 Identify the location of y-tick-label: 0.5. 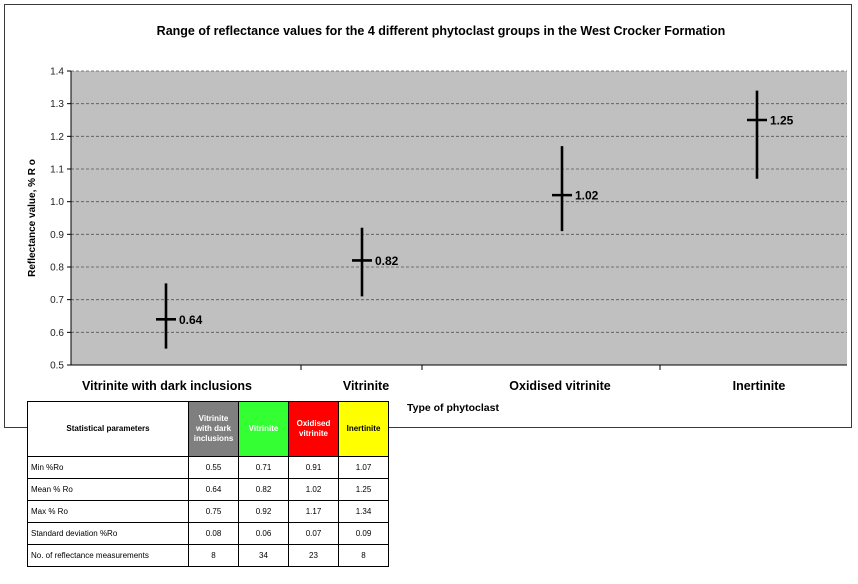
(57, 366).